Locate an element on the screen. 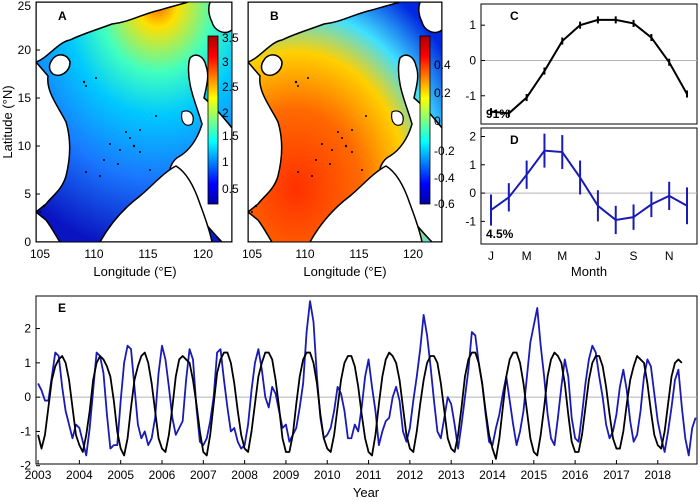  land-taiwan-a is located at coordinates (219, 18).